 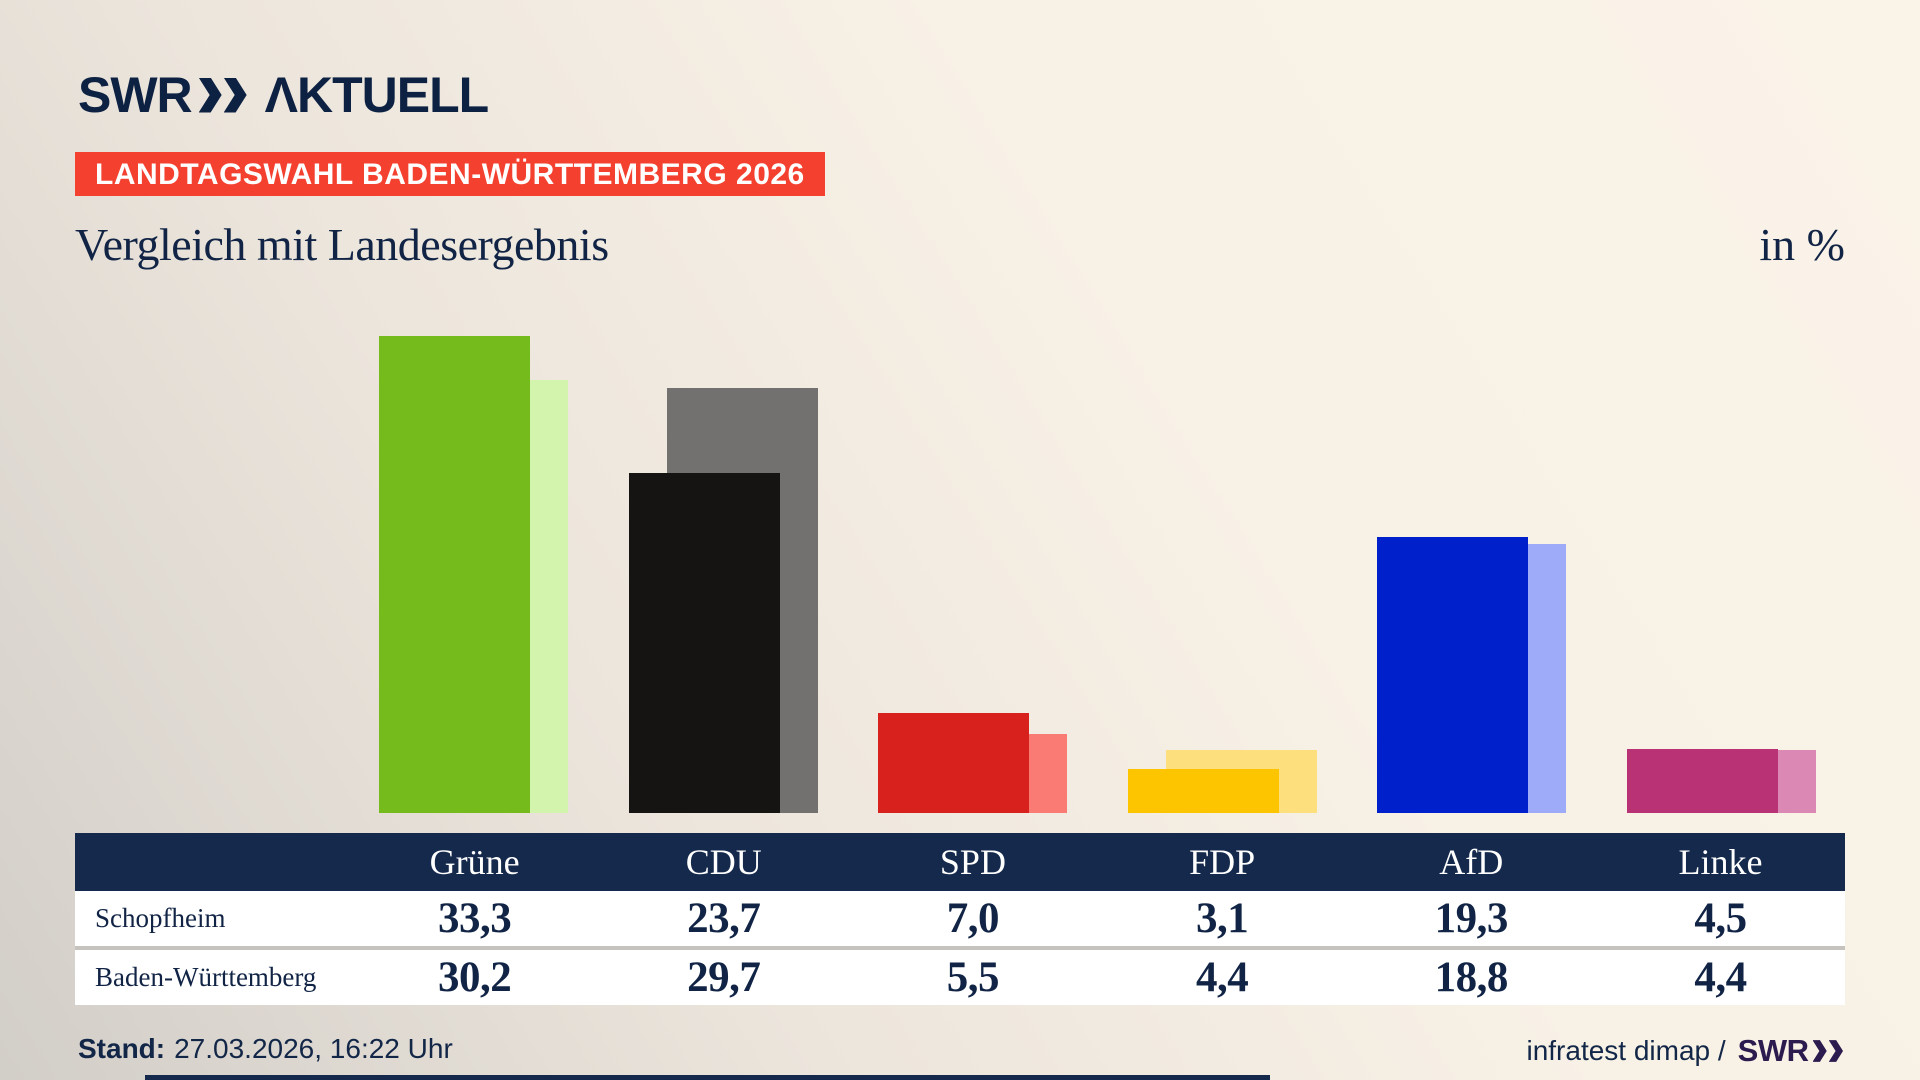 I want to click on table-header-fdp: FDP, so click(x=1222, y=862).